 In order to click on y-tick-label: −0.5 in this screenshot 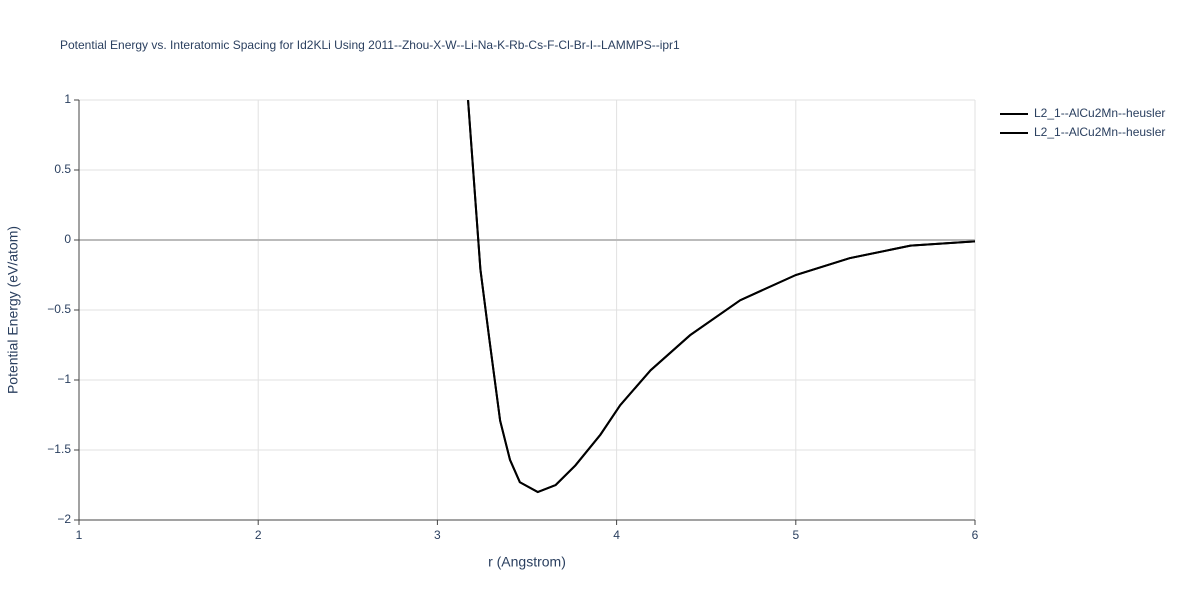, I will do `click(59, 309)`.